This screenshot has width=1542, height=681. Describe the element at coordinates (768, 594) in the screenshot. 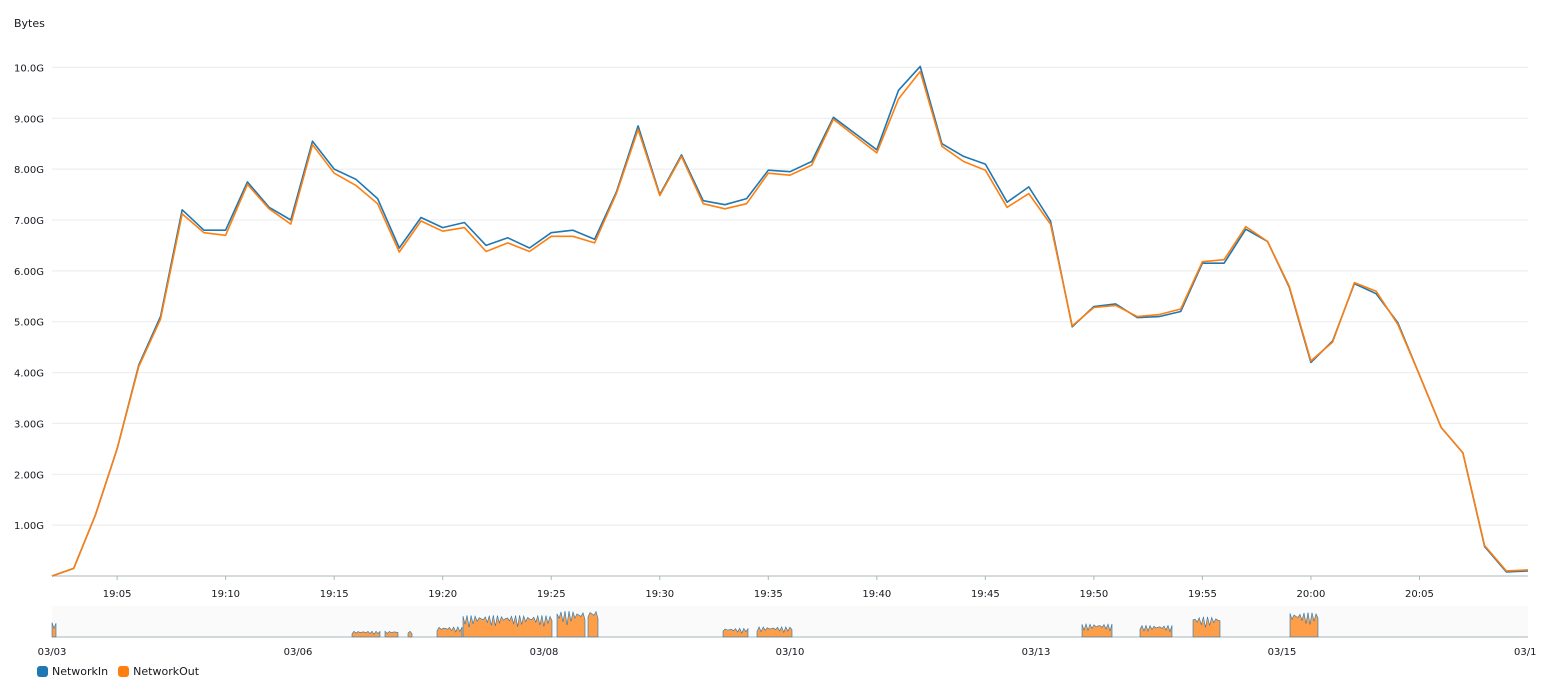

I see `x-tick-label: 19:35` at that location.